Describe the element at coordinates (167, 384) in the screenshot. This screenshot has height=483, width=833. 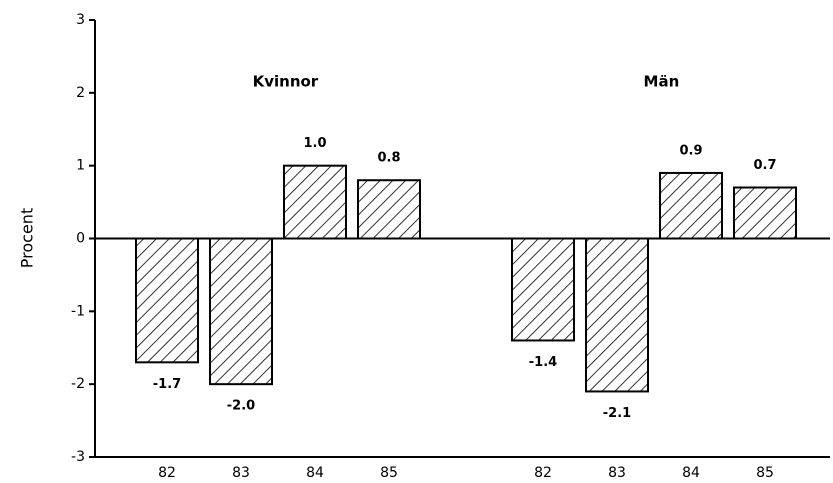
I see `data-label: -1.7` at that location.